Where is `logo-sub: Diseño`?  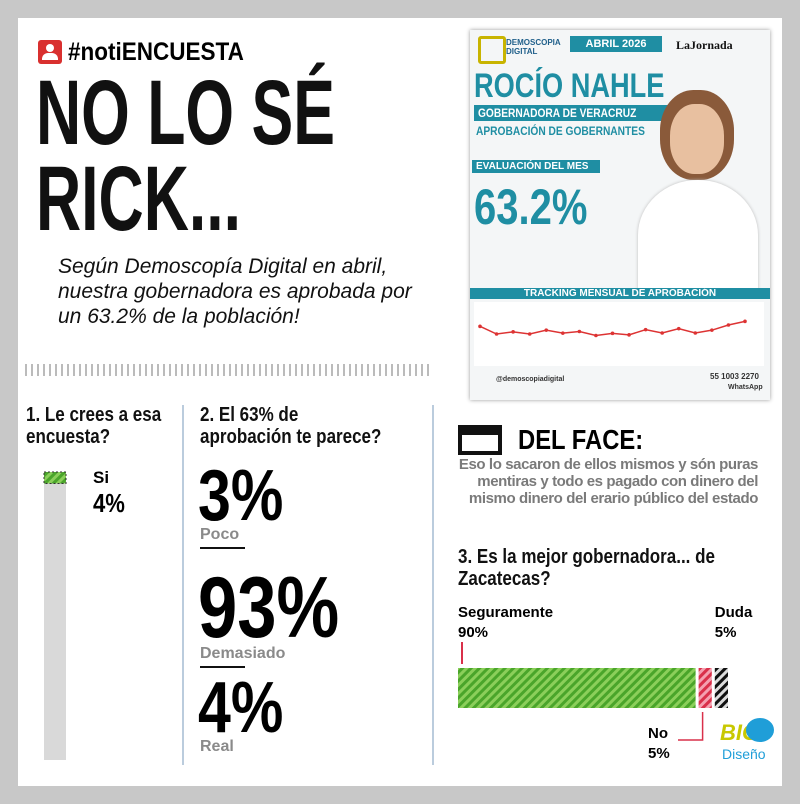 logo-sub: Diseño is located at coordinates (744, 754).